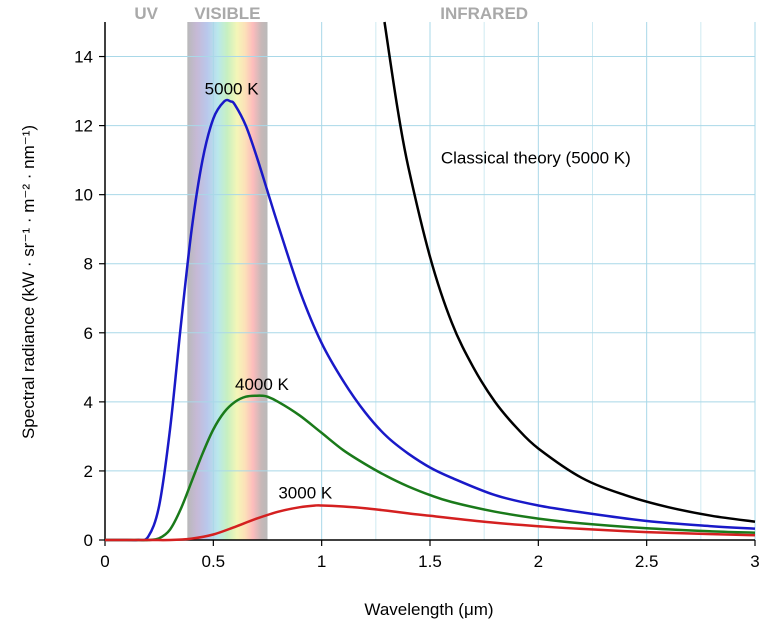 The height and width of the screenshot is (627, 783). Describe the element at coordinates (331, 13) in the screenshot. I see `region-labels: UV VISIBLE INFRARED` at that location.